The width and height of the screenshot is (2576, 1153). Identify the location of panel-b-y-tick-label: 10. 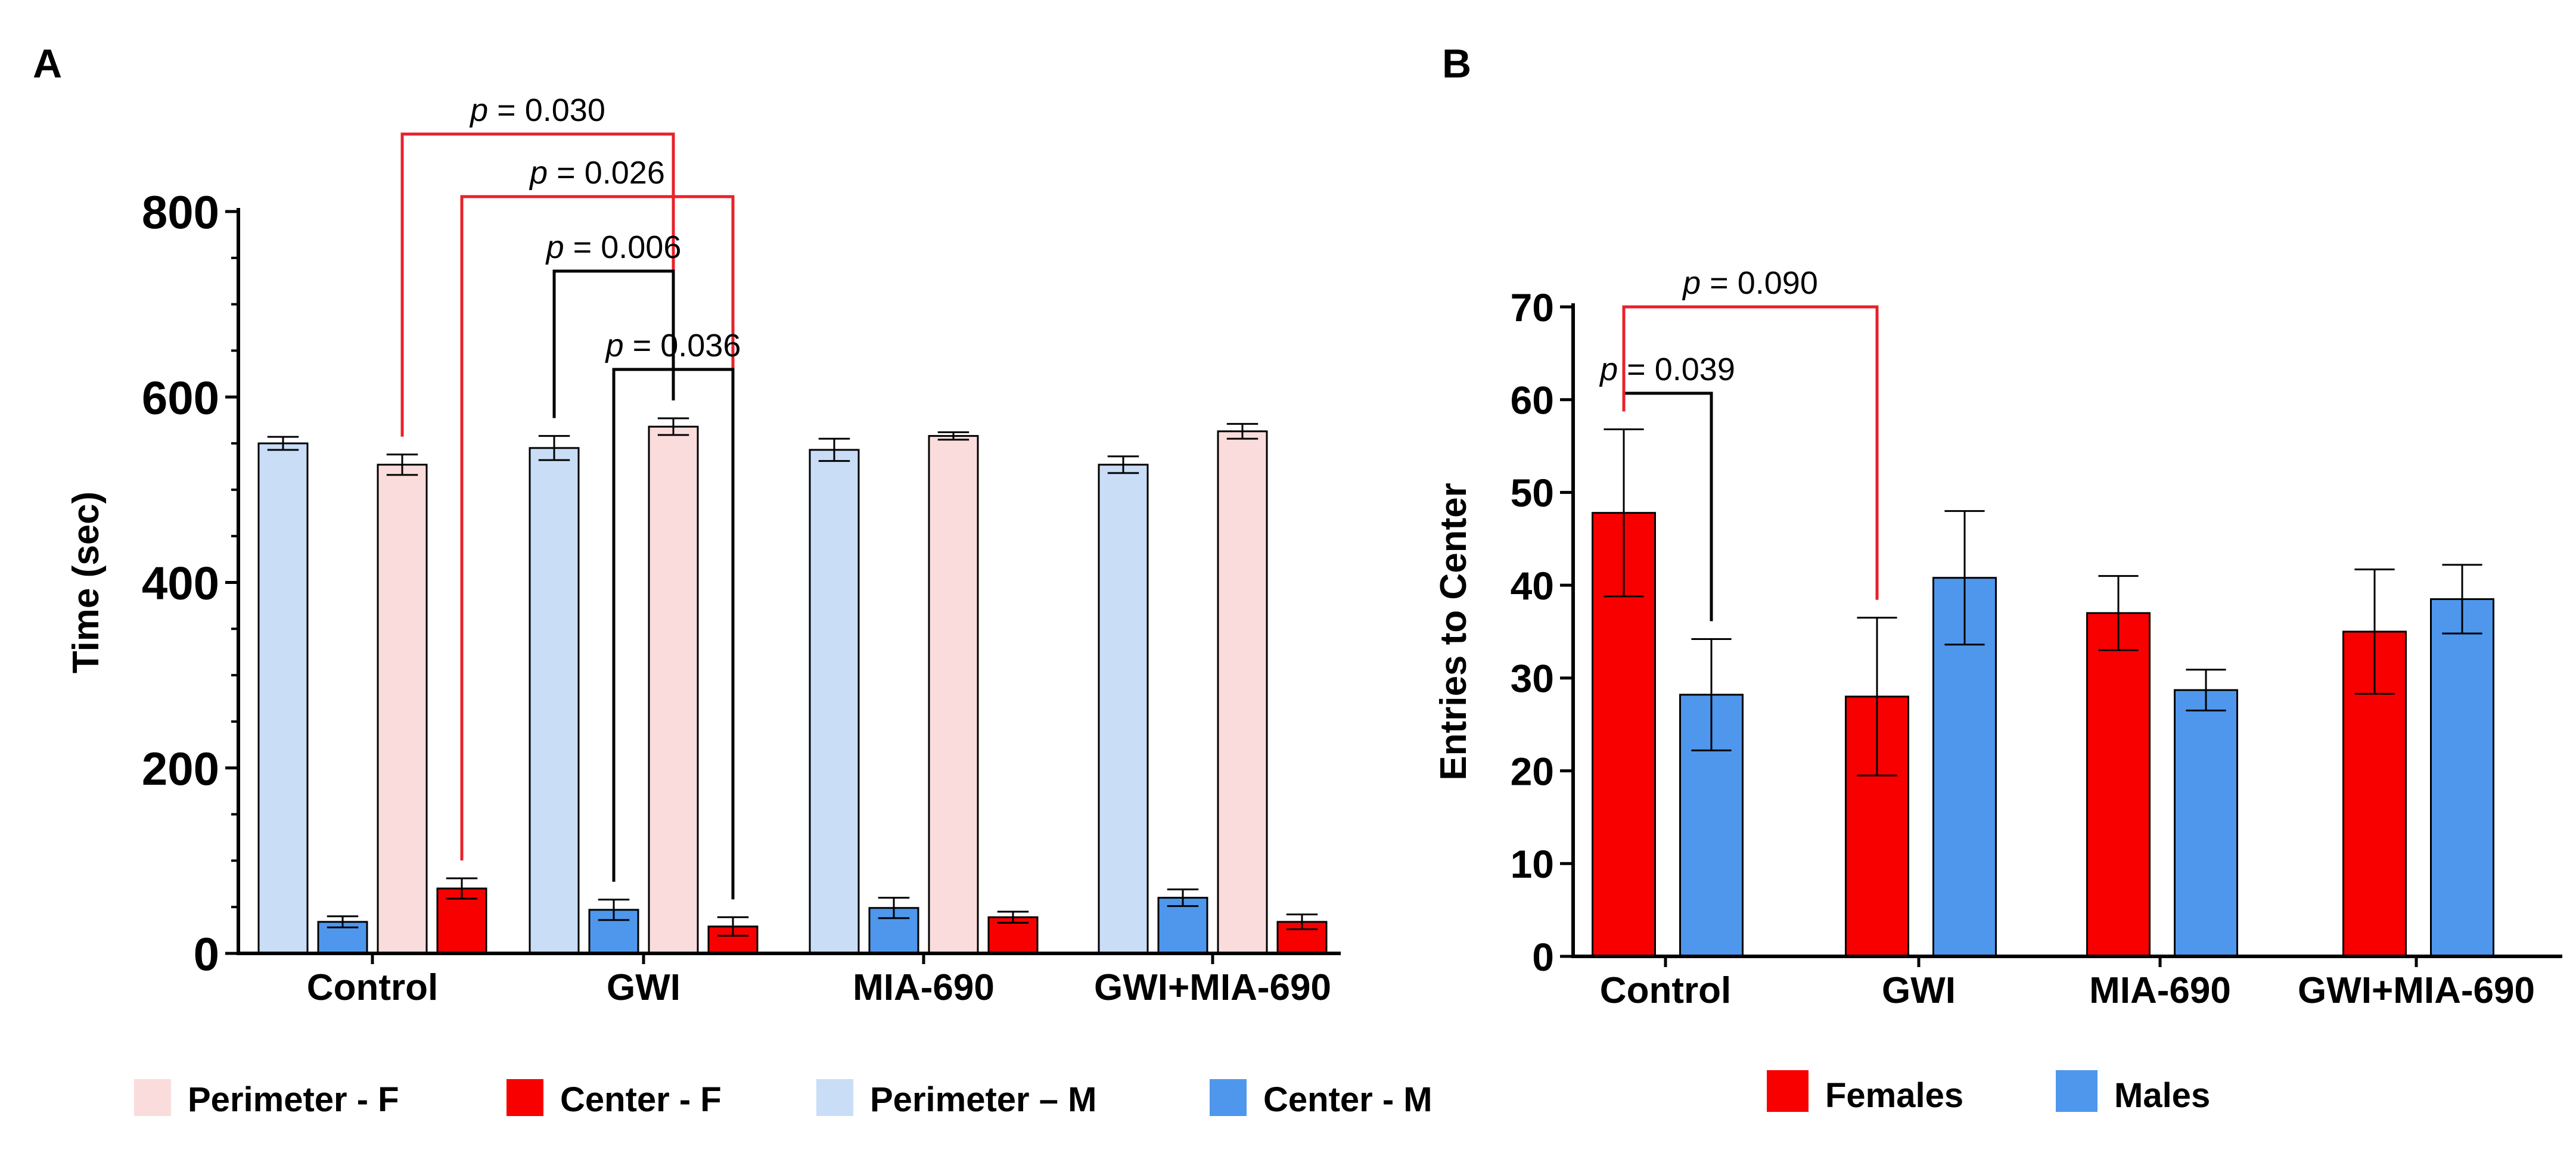
(1533, 864).